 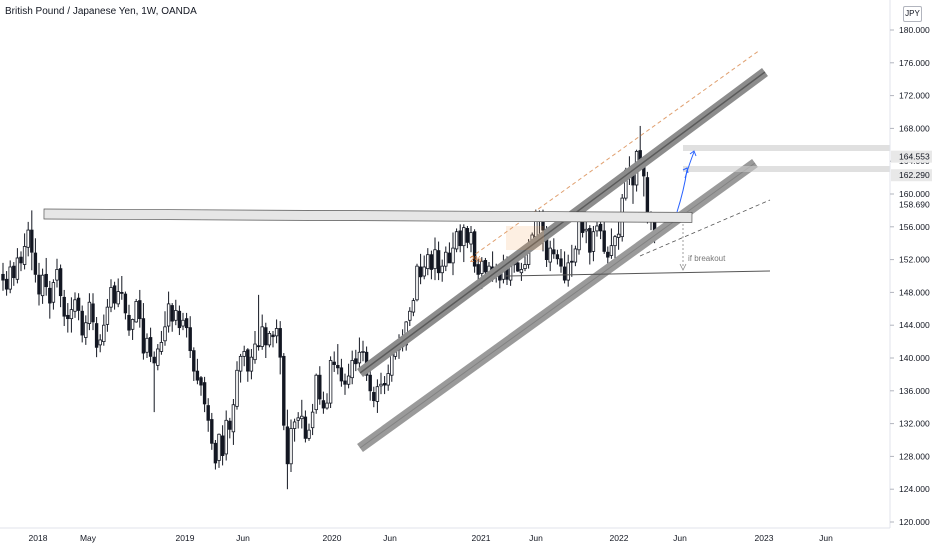 I want to click on y-tick-label: 152.000, so click(x=914, y=260).